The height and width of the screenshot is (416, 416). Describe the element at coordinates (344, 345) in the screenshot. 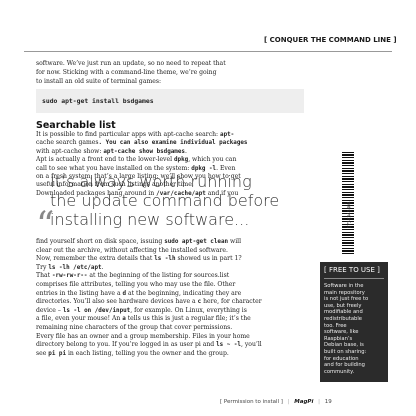

I see `sidebar-line: Debian base, is` at that location.